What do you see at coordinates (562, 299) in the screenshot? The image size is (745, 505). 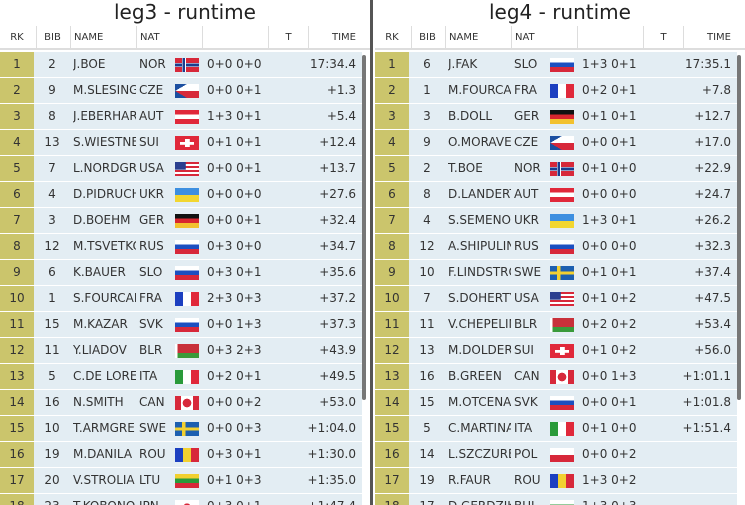 I see `usa-flag-icon` at bounding box center [562, 299].